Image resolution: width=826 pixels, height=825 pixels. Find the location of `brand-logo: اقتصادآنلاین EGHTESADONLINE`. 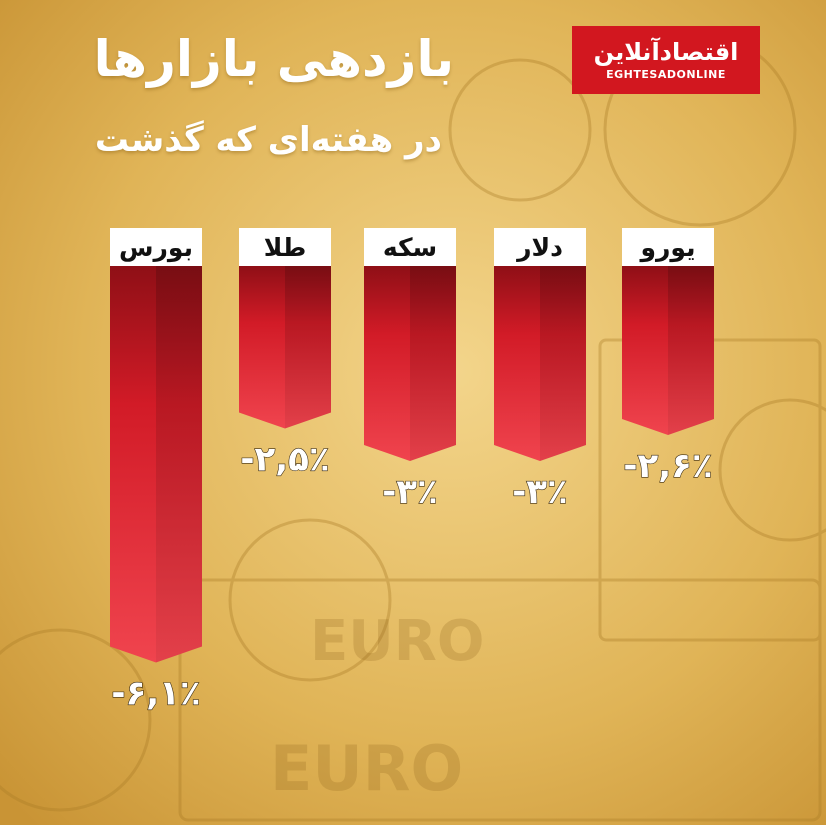

brand-logo: اقتصادآنلاین EGHTESADONLINE is located at coordinates (666, 60).